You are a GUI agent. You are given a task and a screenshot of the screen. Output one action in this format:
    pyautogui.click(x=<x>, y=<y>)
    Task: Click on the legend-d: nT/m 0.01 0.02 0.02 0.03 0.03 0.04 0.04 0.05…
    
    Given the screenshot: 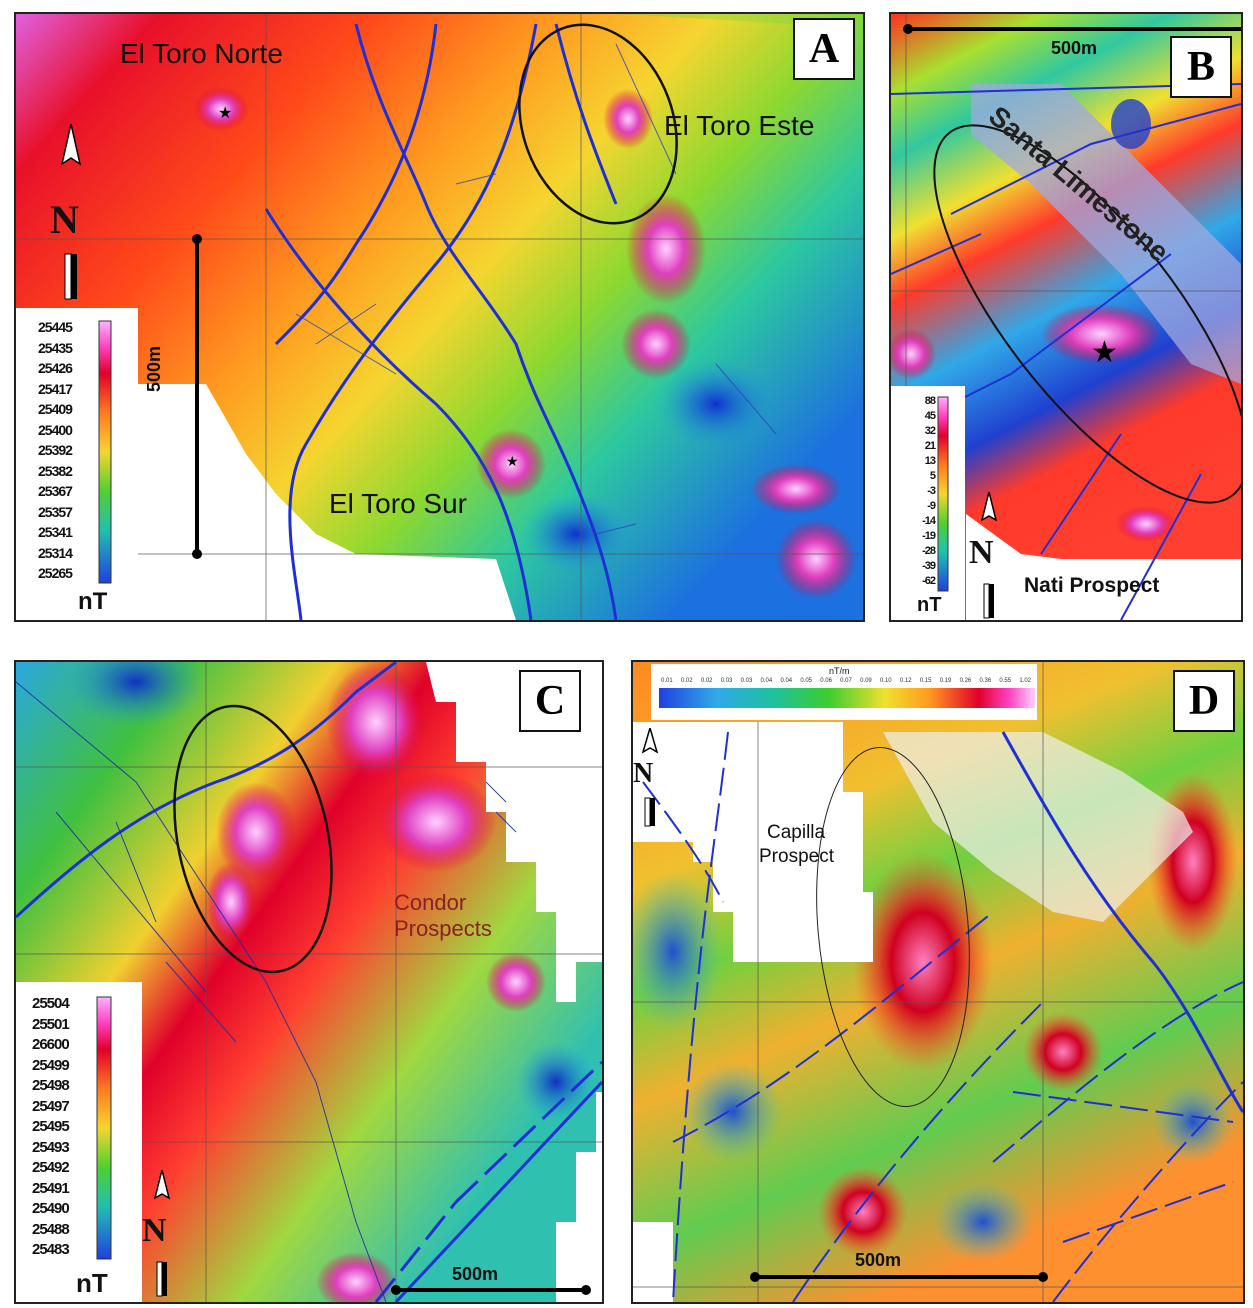 What is the action you would take?
    pyautogui.click(x=844, y=692)
    